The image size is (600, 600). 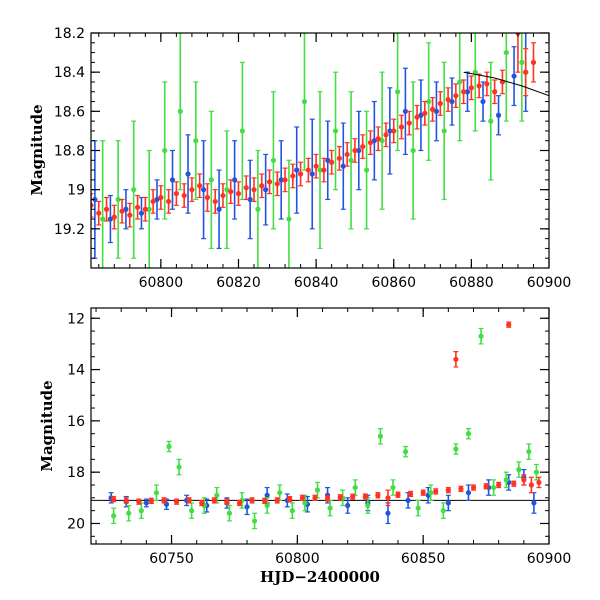 What do you see at coordinates (69, 73) in the screenshot?
I see `y-tick-label: 18.4` at bounding box center [69, 73].